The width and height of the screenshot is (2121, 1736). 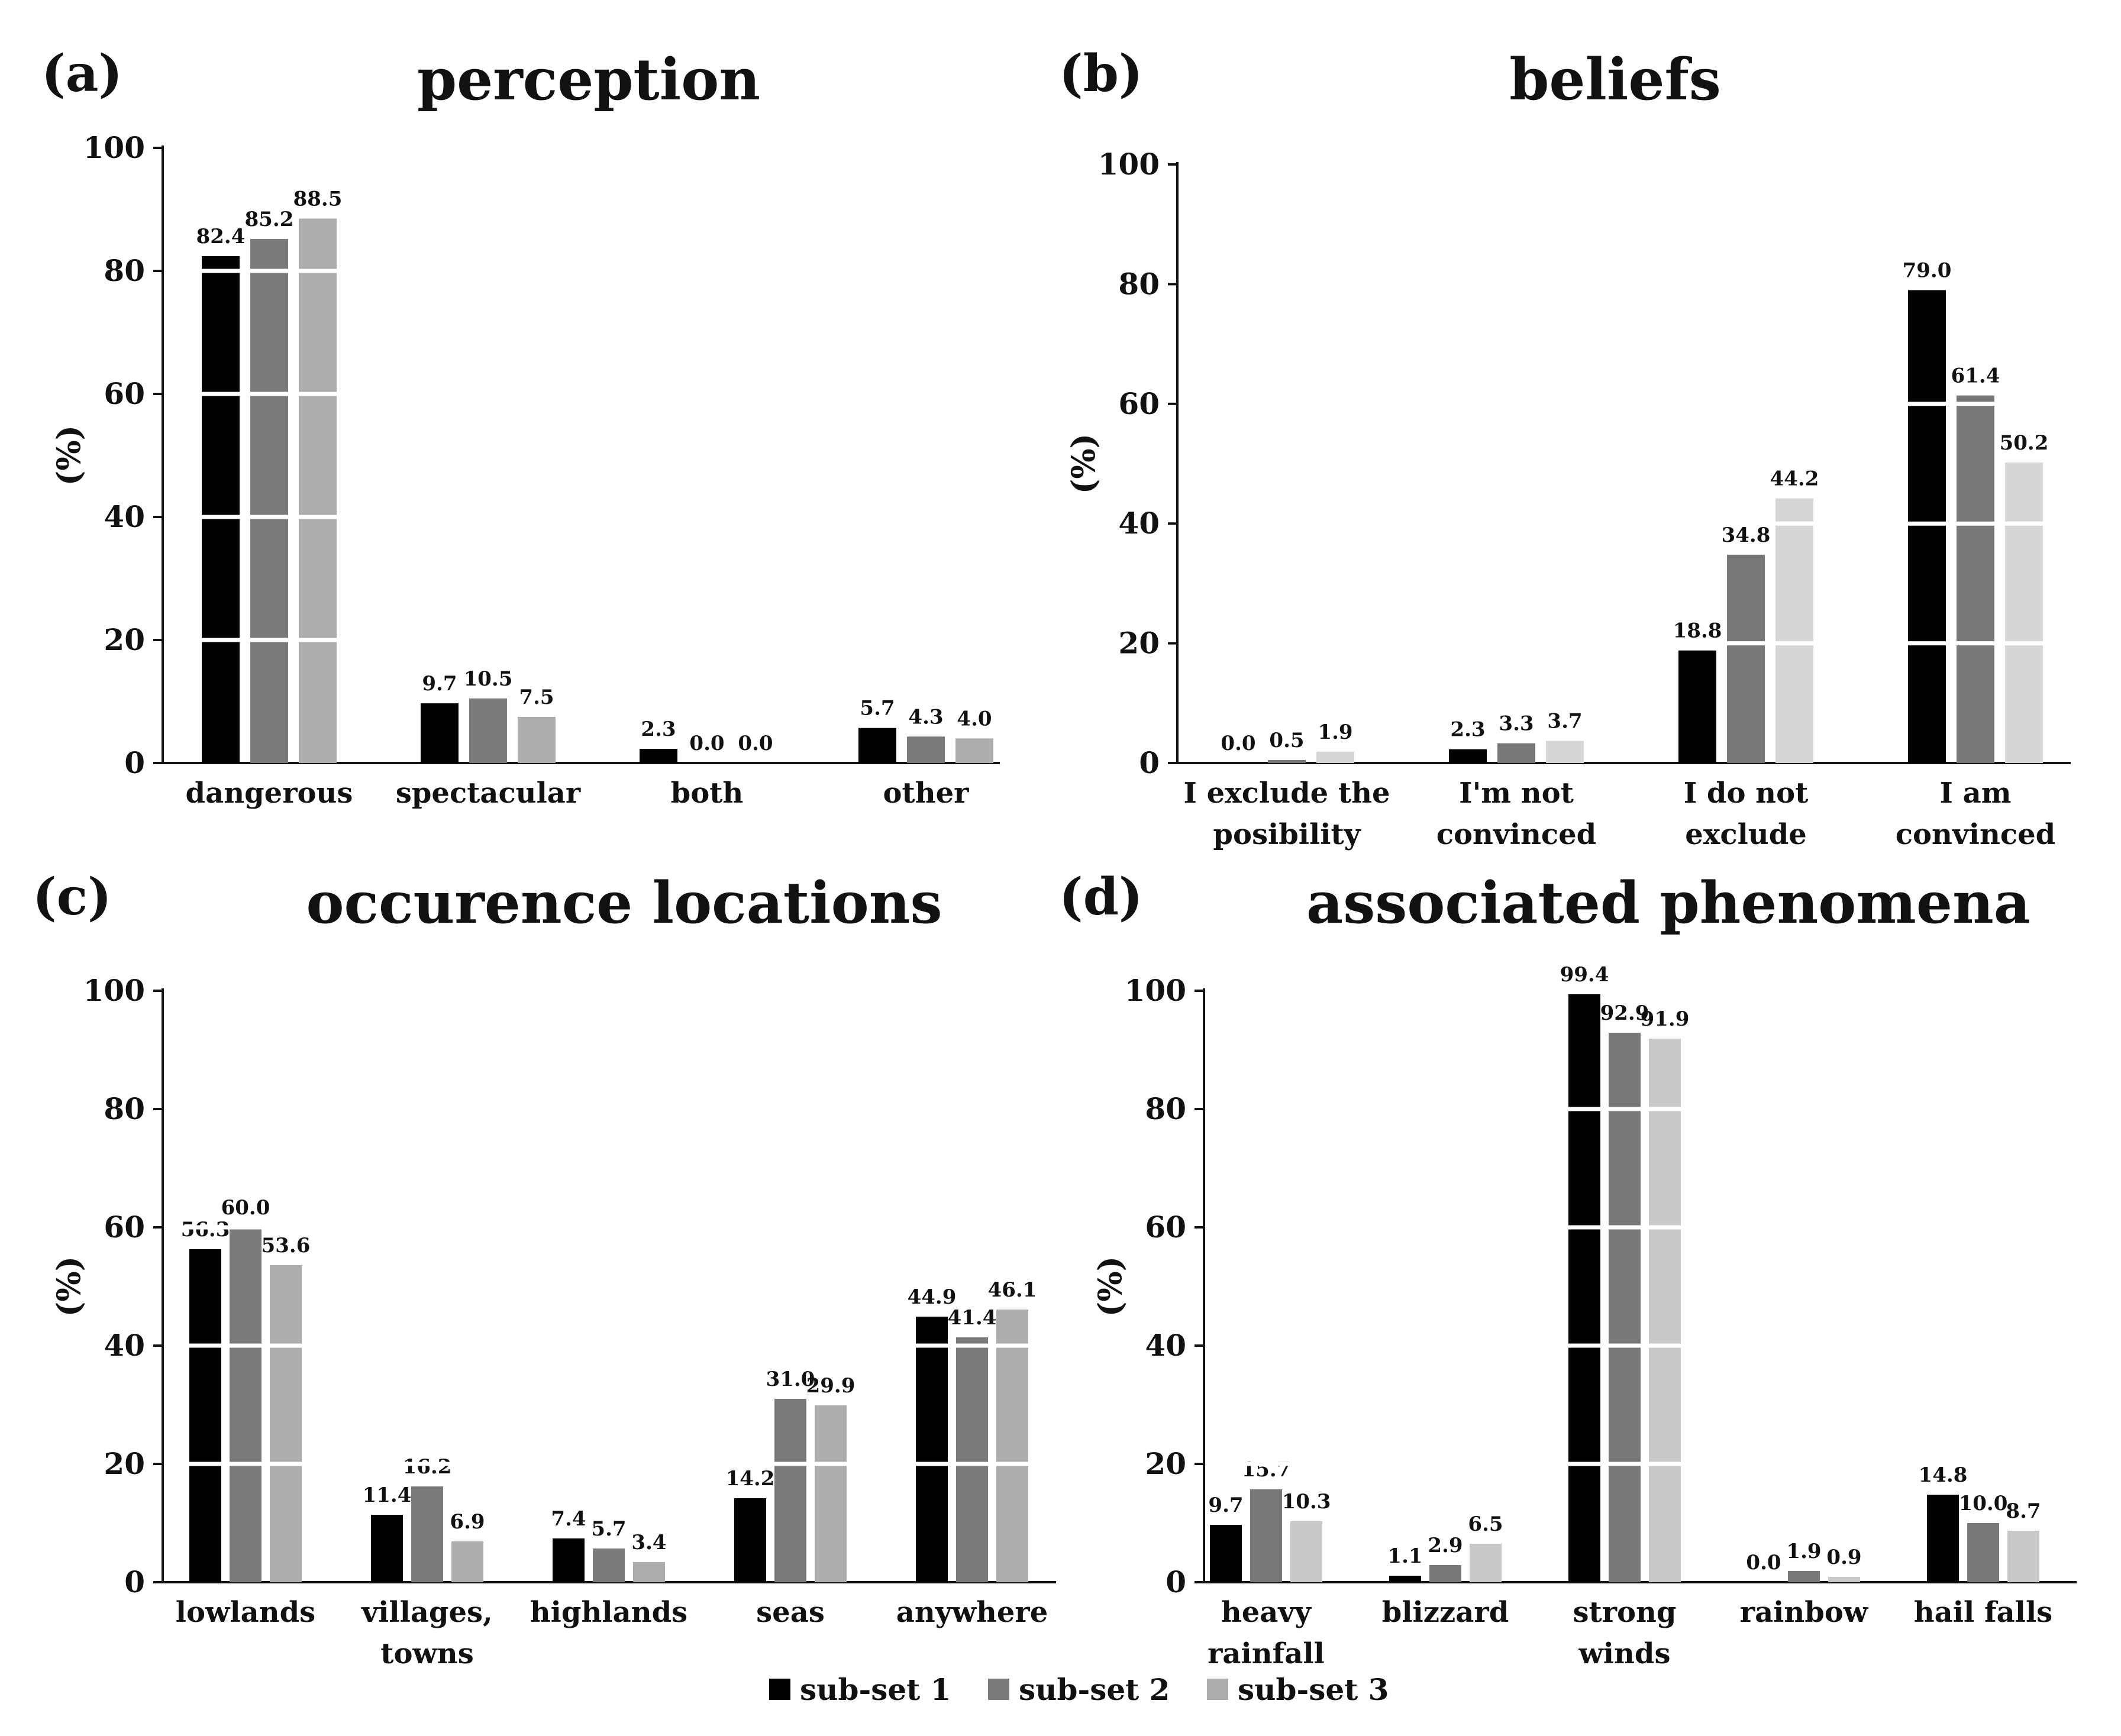 I want to click on x-tick-label: exclude, so click(x=1746, y=834).